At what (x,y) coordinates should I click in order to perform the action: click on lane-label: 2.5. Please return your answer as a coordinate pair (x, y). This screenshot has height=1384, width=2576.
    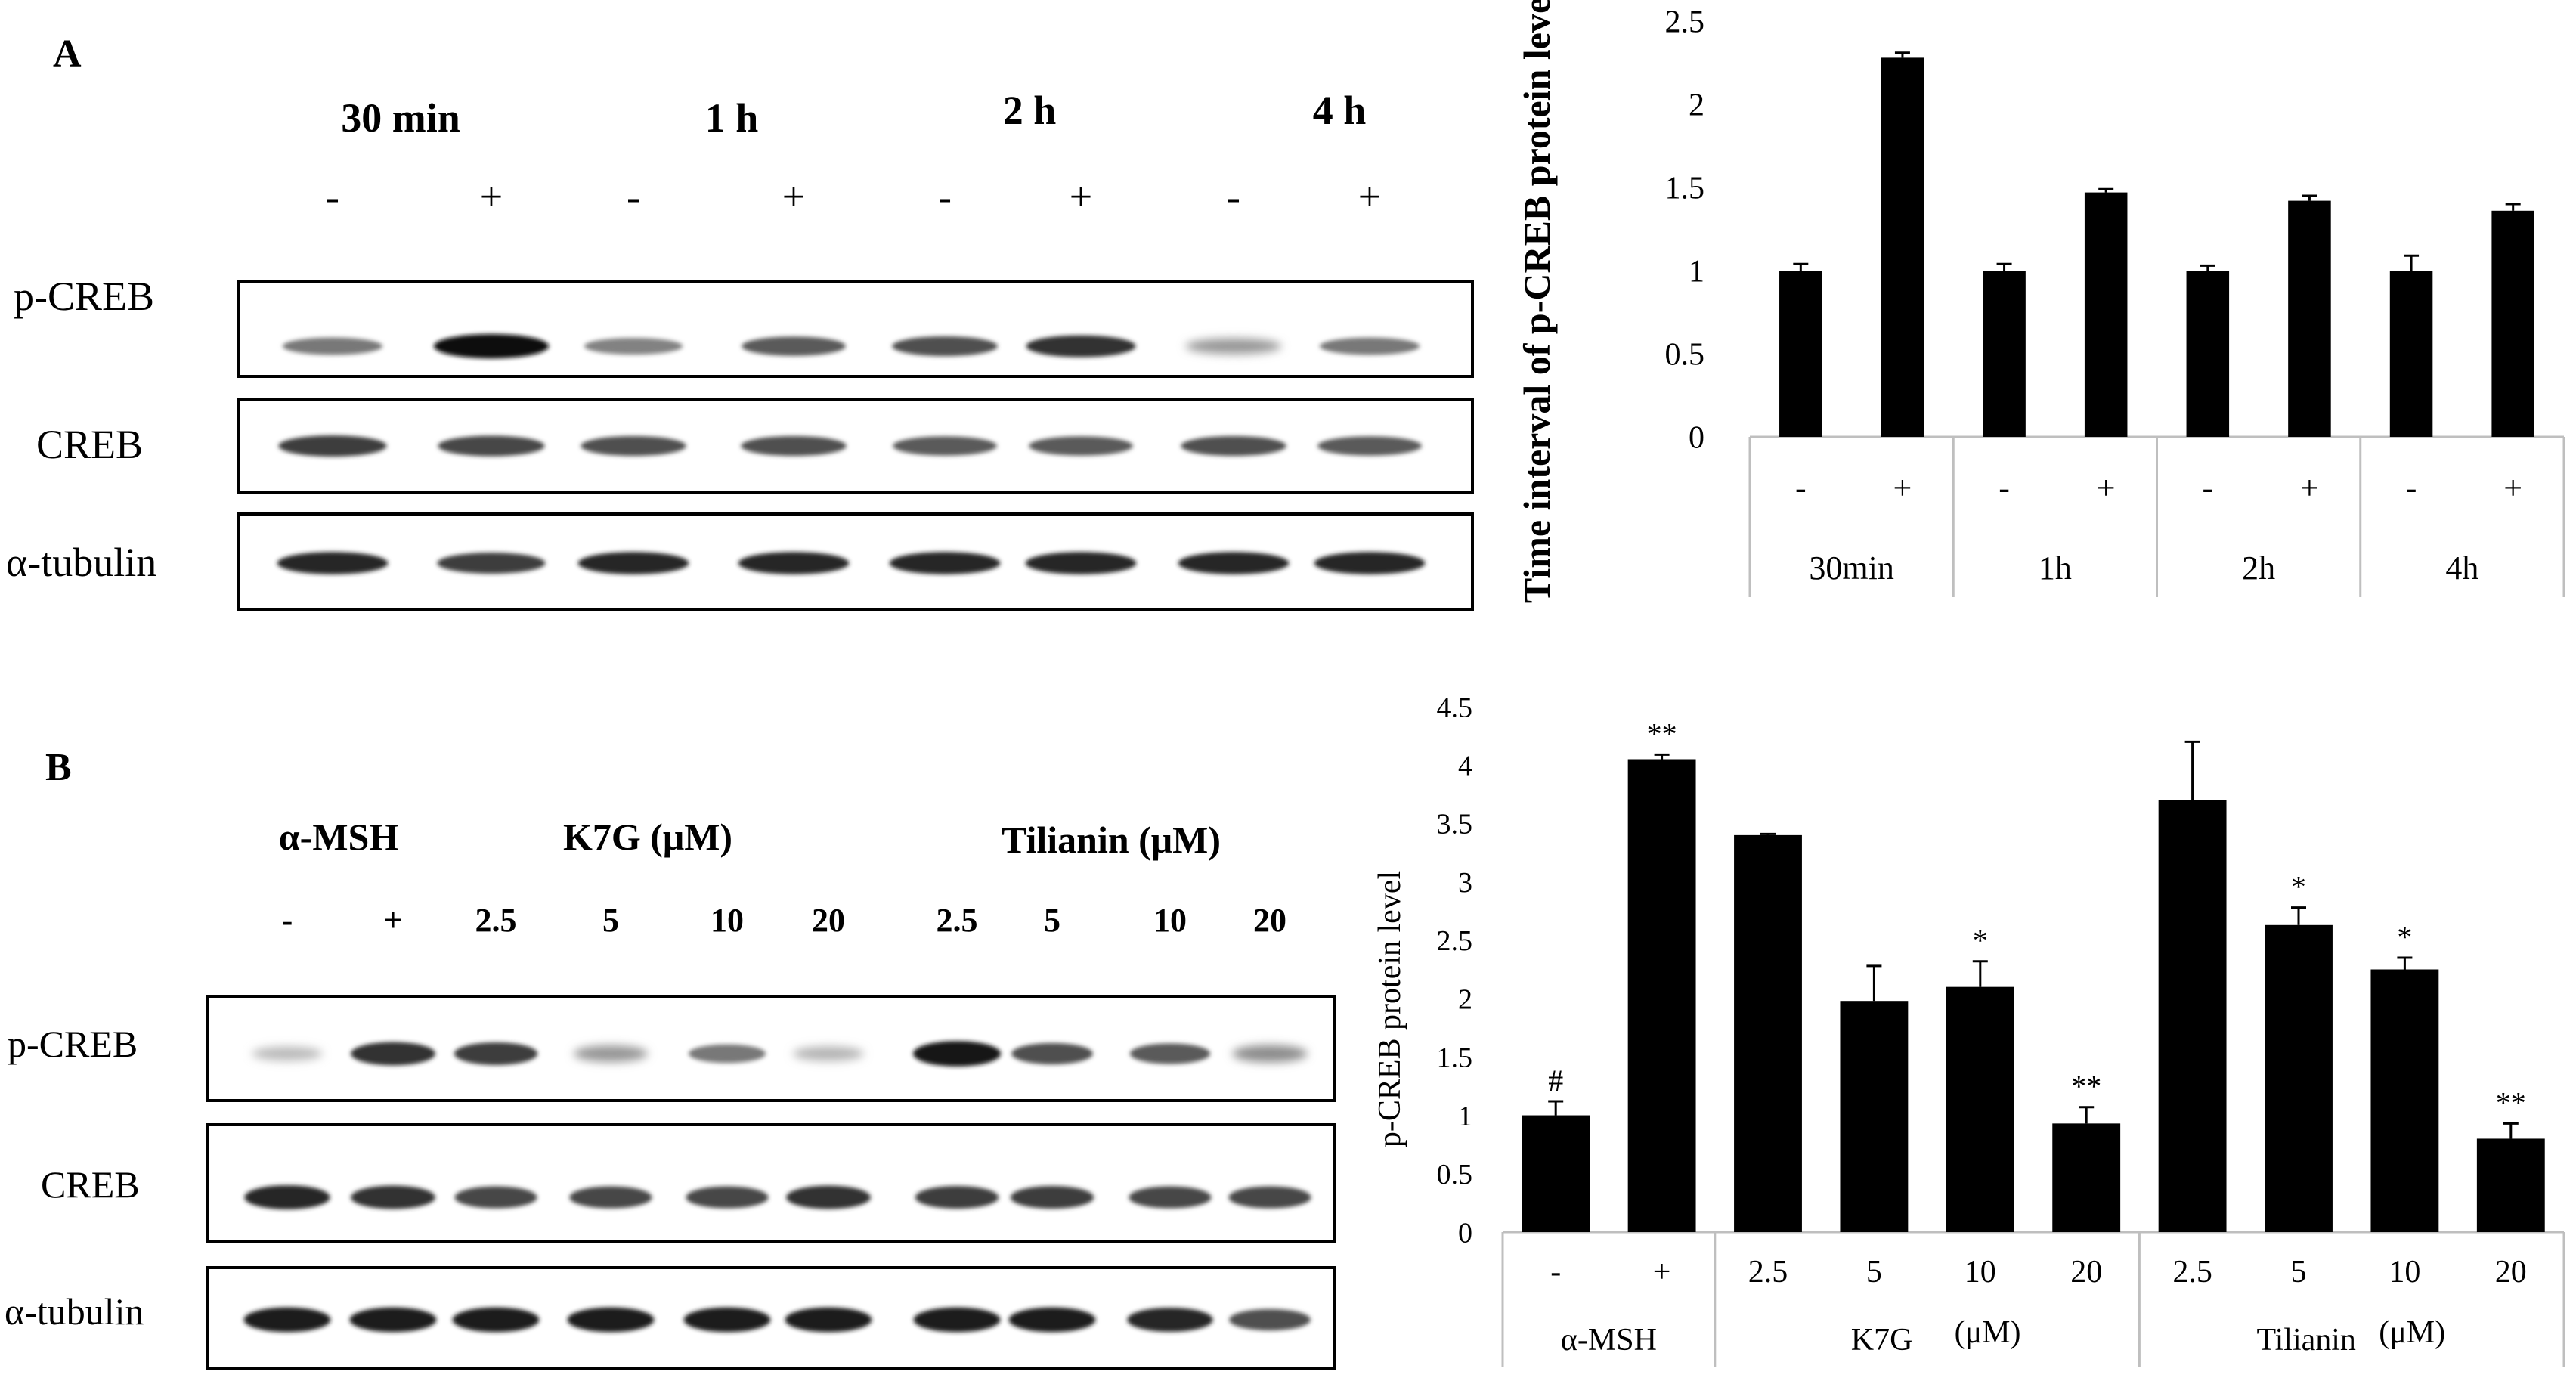
    Looking at the image, I should click on (957, 920).